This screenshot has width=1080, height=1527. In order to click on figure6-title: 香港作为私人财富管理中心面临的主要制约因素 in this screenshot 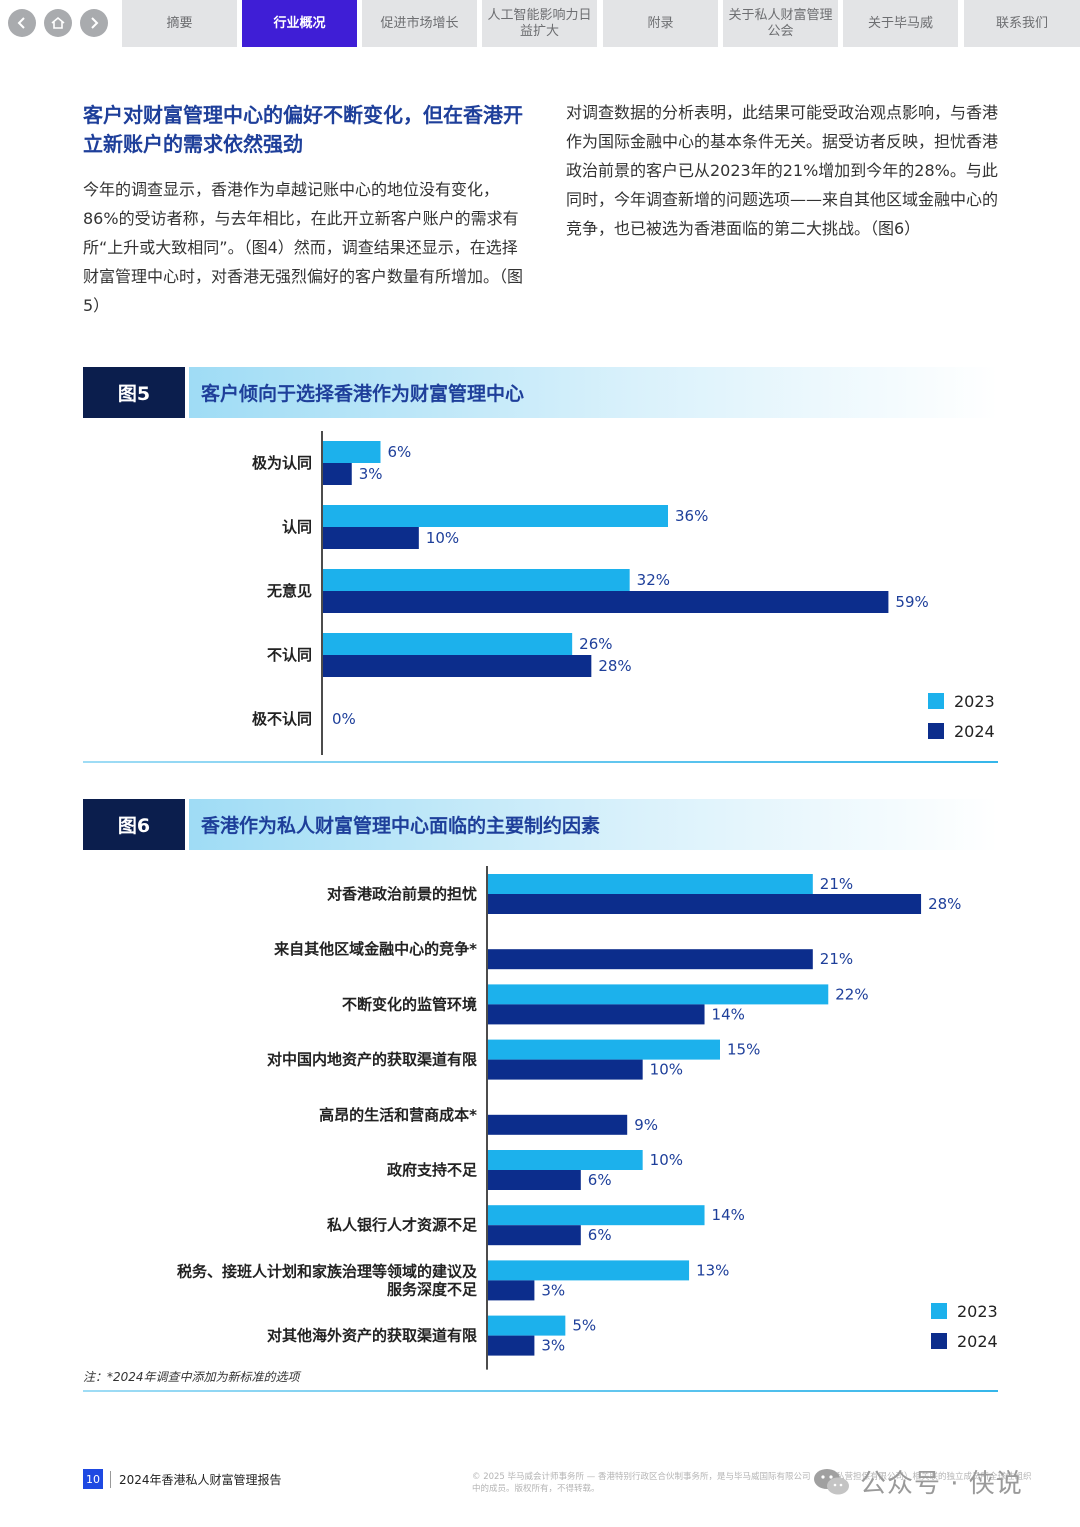, I will do `click(593, 824)`.